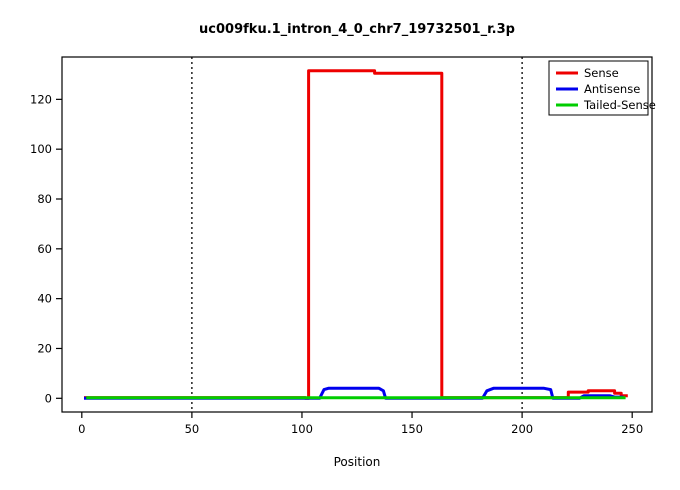 The height and width of the screenshot is (490, 680). I want to click on x-tick-label: 0, so click(81, 429).